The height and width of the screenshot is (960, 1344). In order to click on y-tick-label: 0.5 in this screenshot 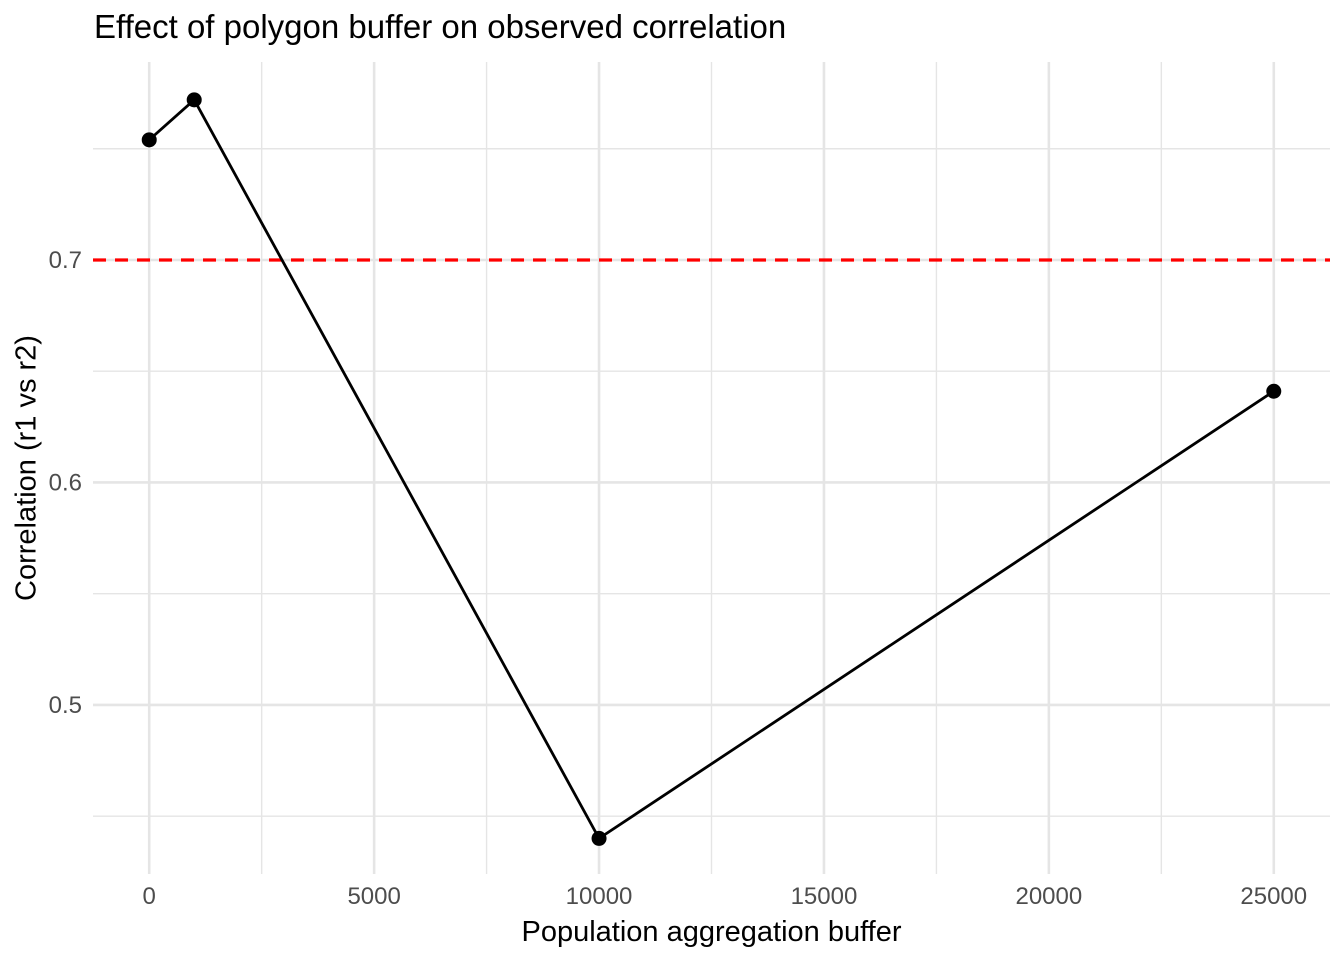, I will do `click(65, 705)`.